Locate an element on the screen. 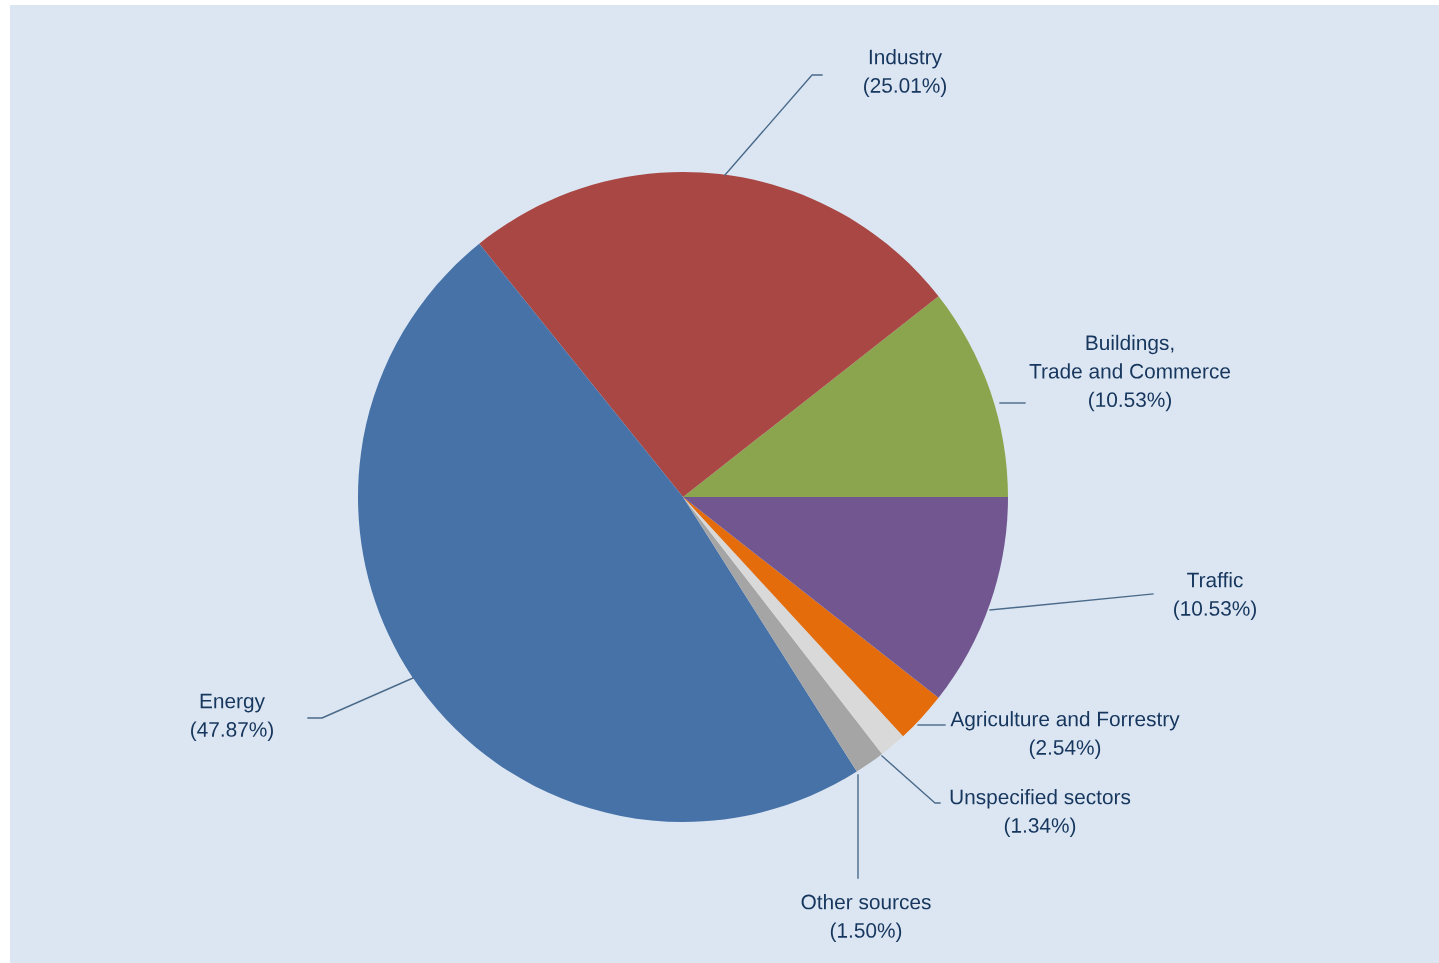 Image resolution: width=1439 pixels, height=963 pixels. data-label: (1.34%) is located at coordinates (1040, 827).